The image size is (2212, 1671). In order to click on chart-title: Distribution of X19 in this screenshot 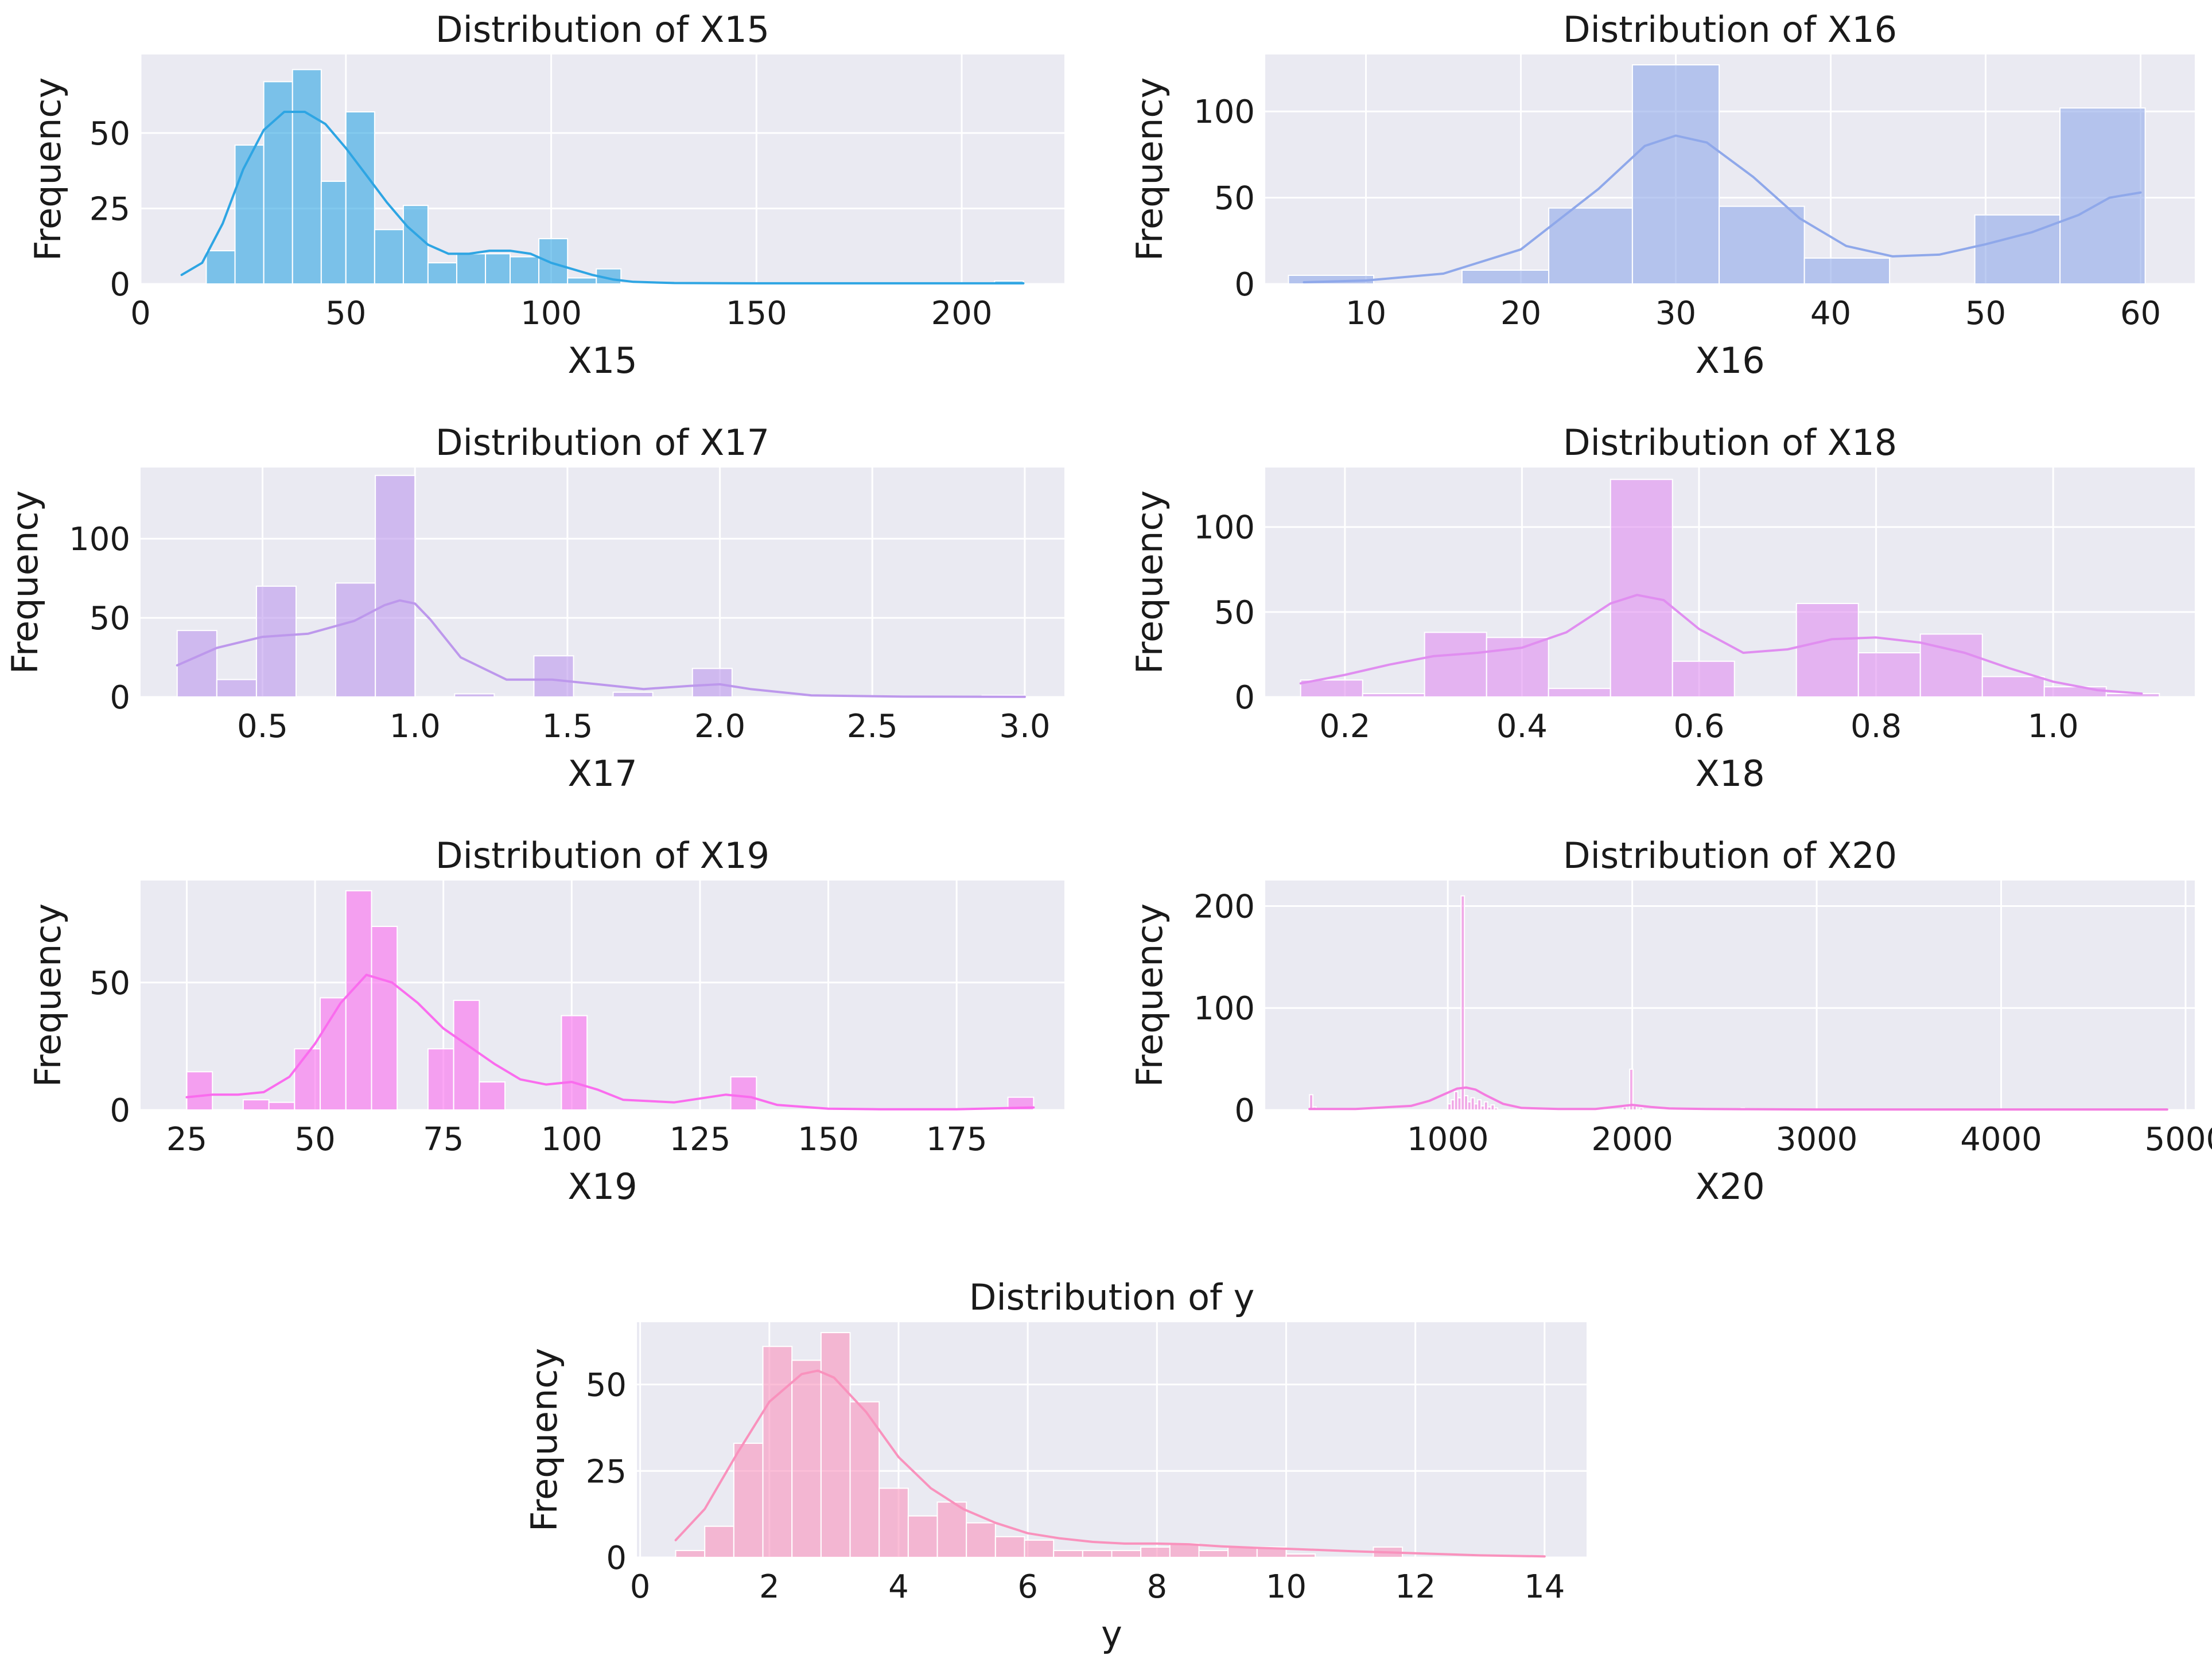, I will do `click(602, 856)`.